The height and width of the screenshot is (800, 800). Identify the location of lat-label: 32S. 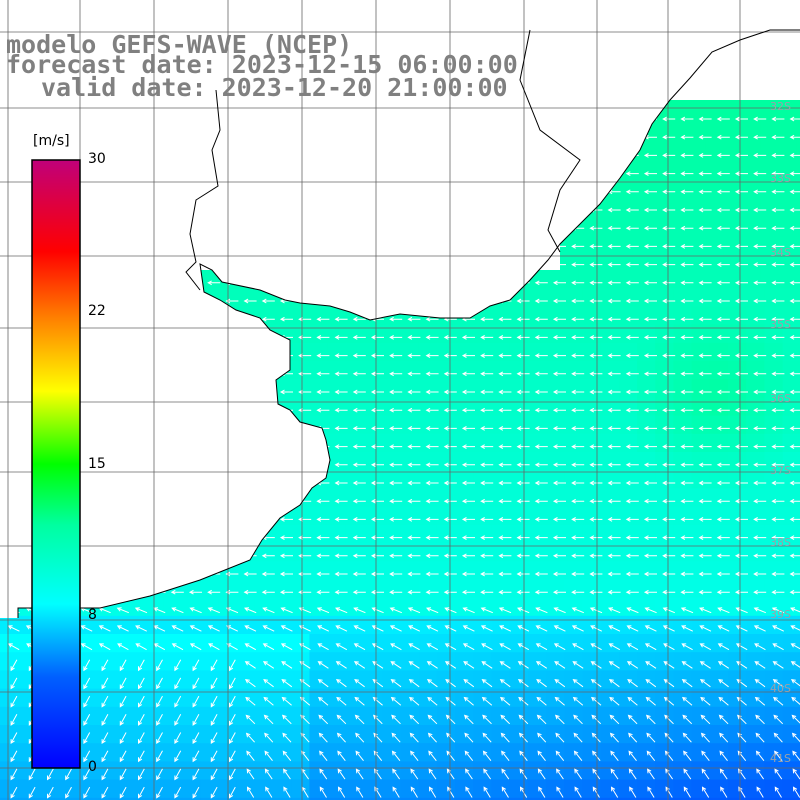
(780, 106).